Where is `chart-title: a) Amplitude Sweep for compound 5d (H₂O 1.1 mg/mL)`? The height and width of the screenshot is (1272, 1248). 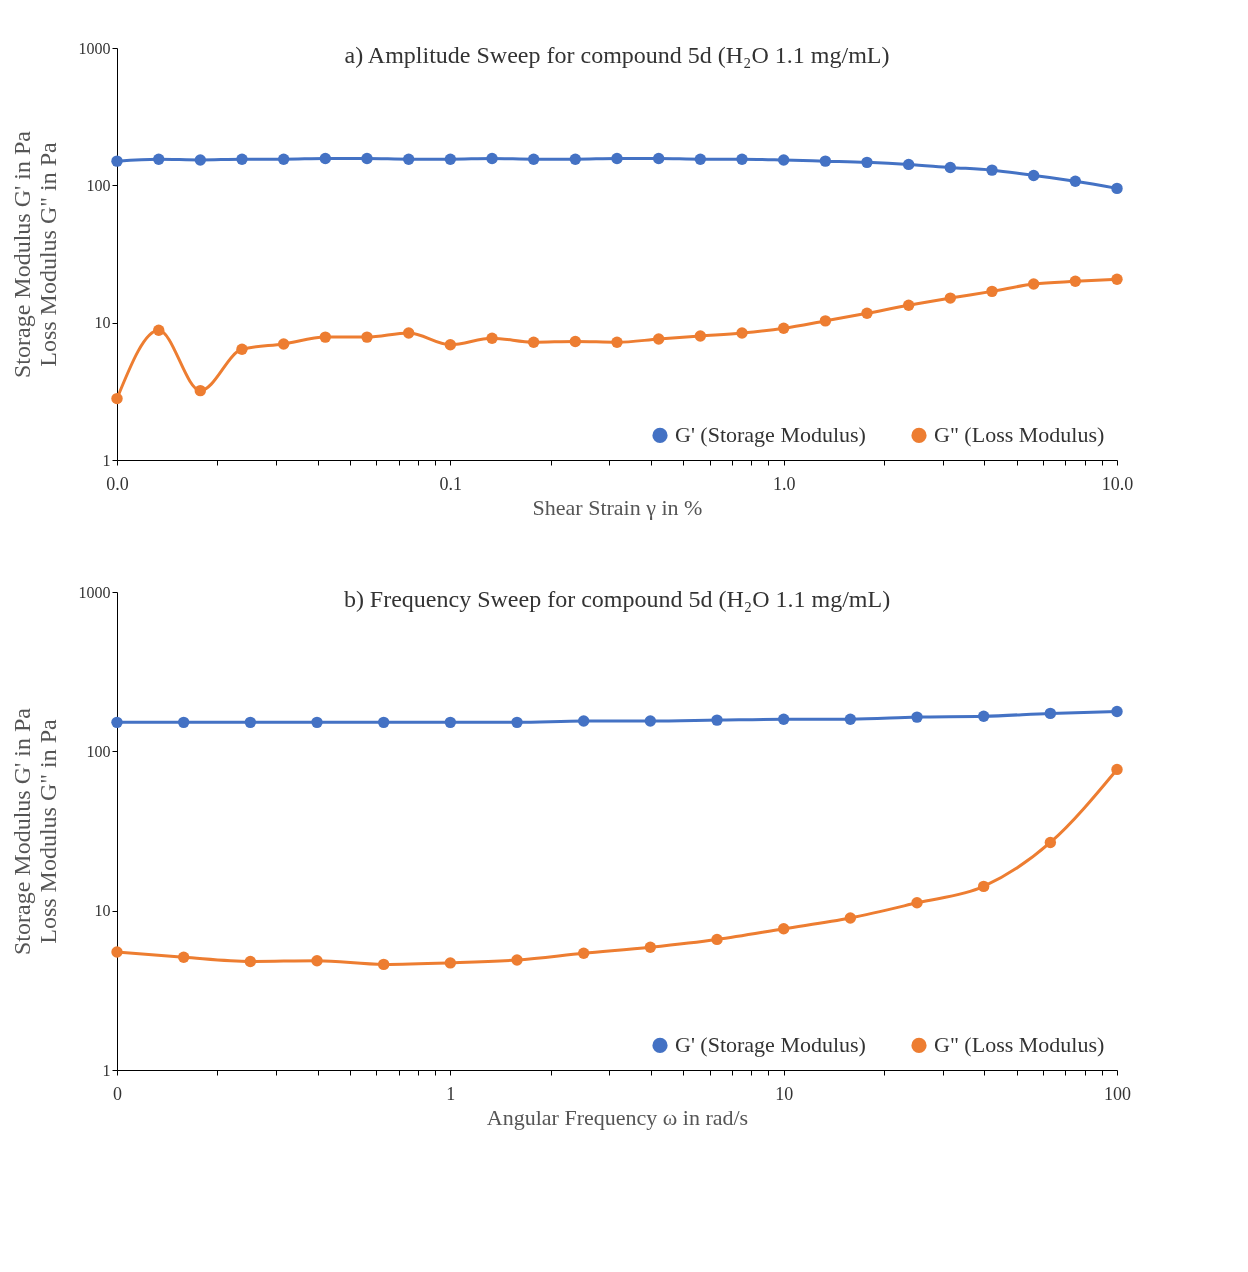
chart-title: a) Amplitude Sweep for compound 5d (H₂O 1.1 mg/mL) is located at coordinates (617, 55).